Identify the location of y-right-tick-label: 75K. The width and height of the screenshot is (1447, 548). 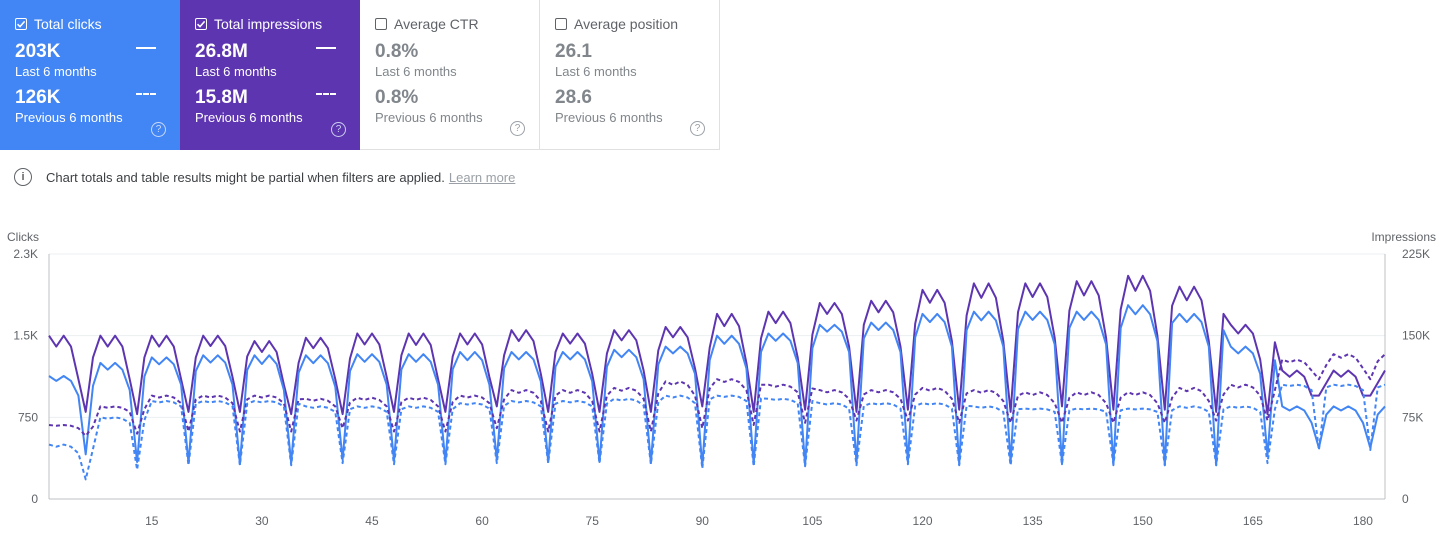
(1412, 417).